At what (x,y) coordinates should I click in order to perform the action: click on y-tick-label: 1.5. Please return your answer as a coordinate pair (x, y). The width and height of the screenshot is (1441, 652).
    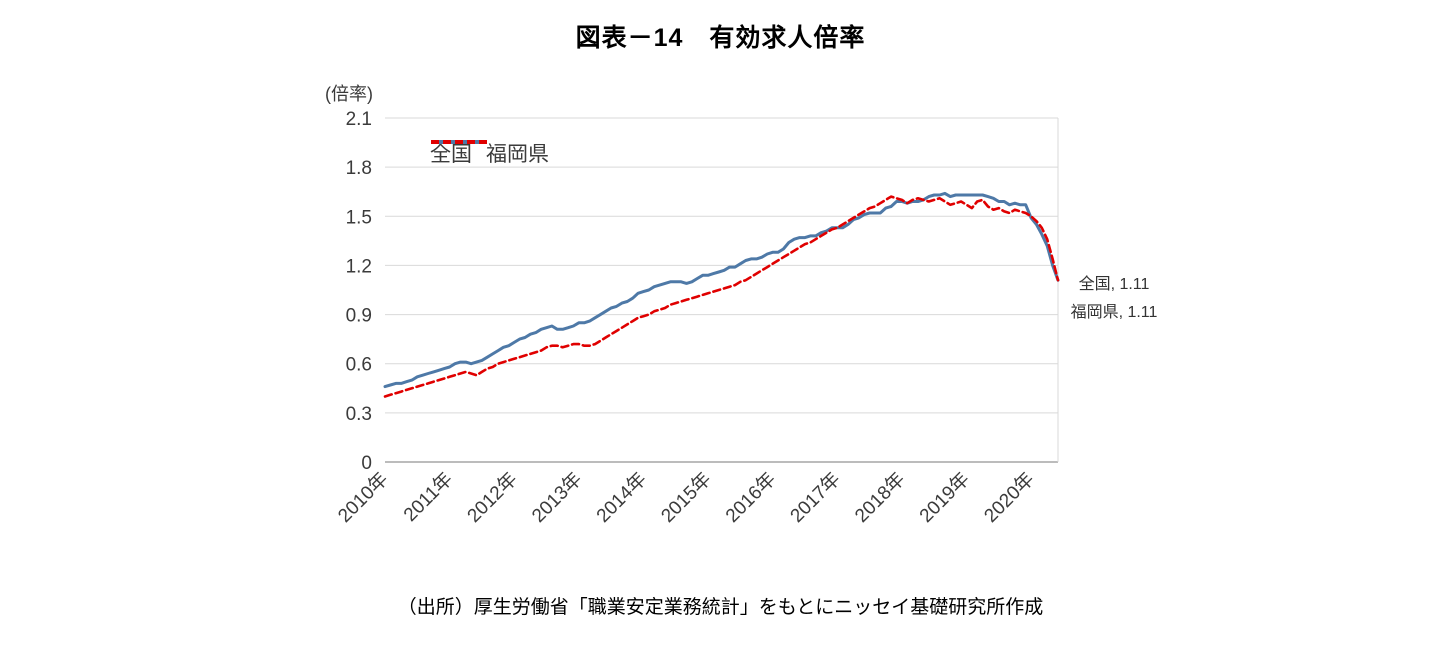
    Looking at the image, I should click on (359, 217).